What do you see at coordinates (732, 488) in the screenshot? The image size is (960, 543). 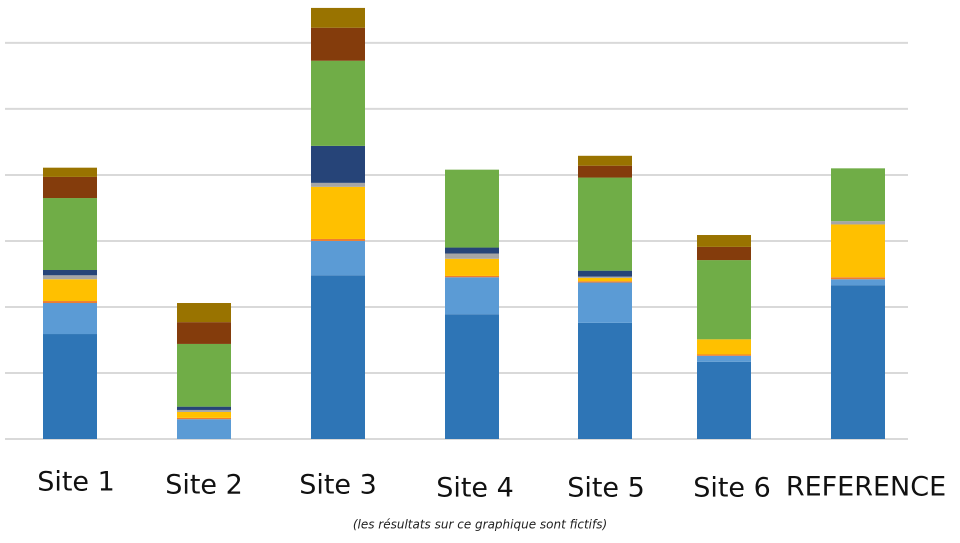 I see `x-tick-label: Site 6` at bounding box center [732, 488].